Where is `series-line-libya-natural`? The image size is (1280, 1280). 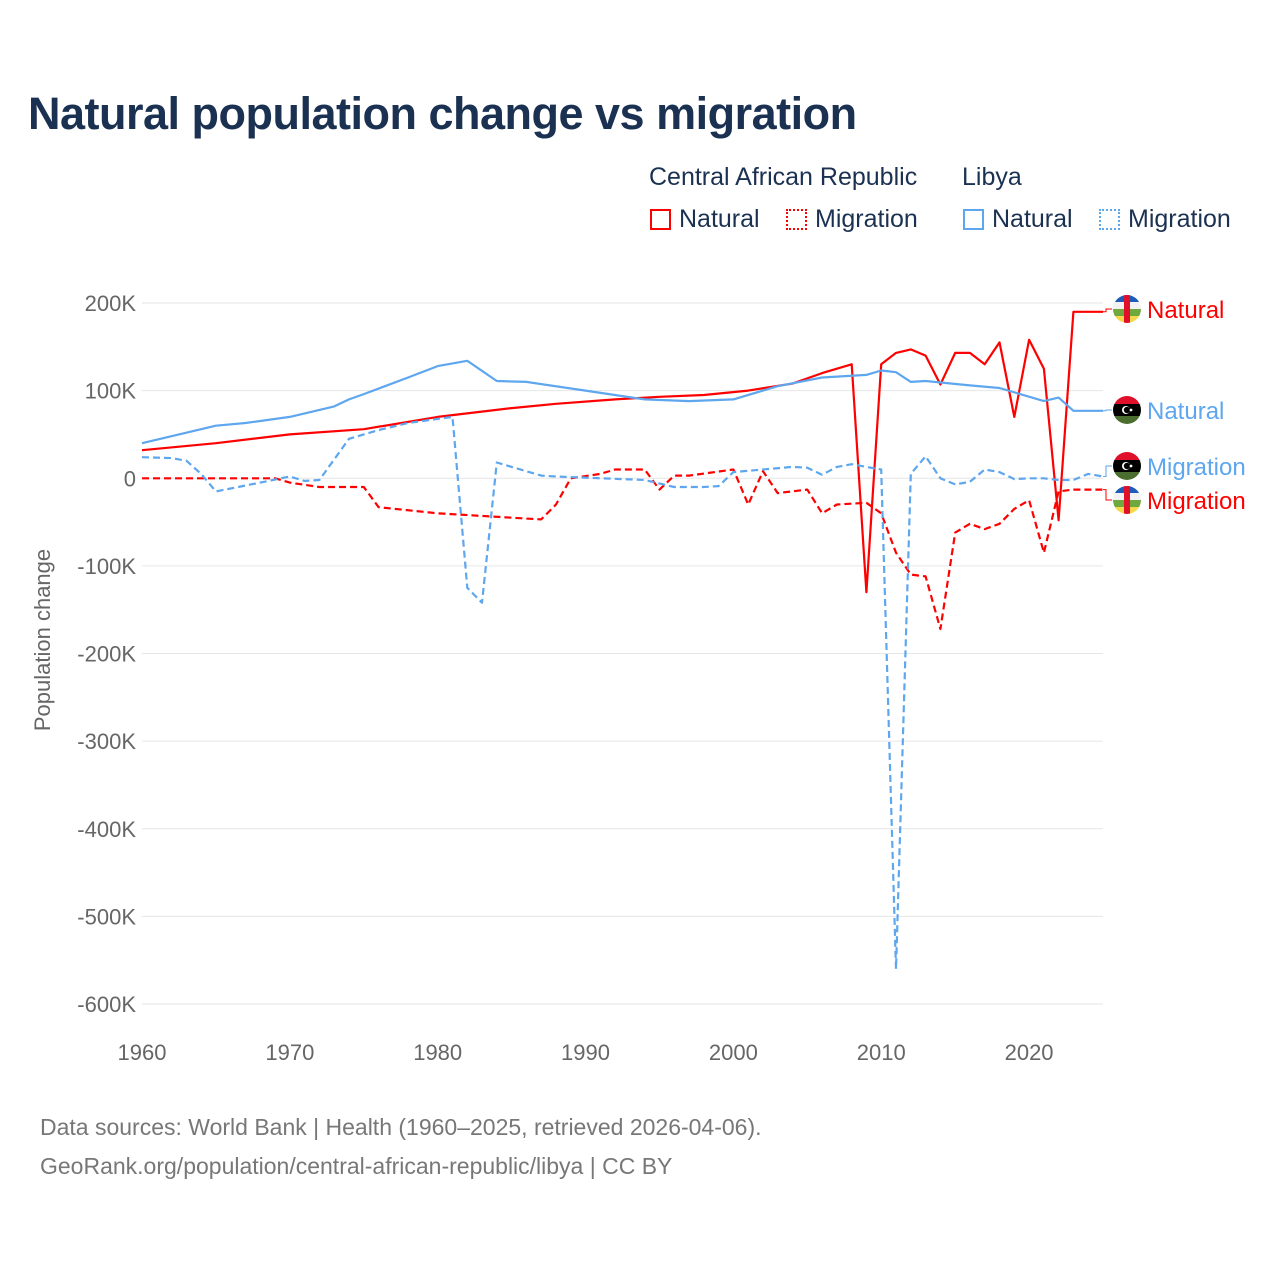
series-line-libya-natural is located at coordinates (622, 402).